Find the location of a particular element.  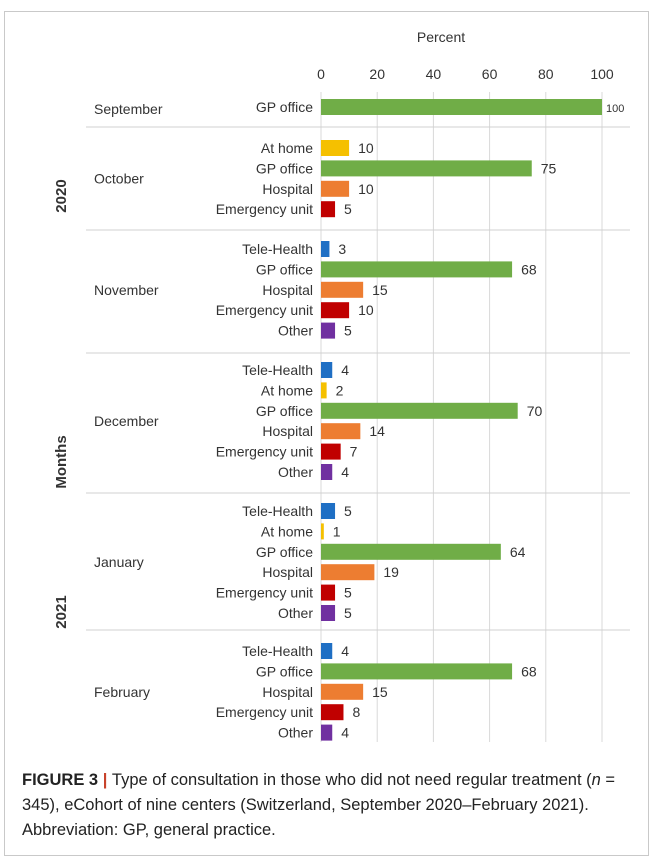

data-label: 1 is located at coordinates (337, 531).